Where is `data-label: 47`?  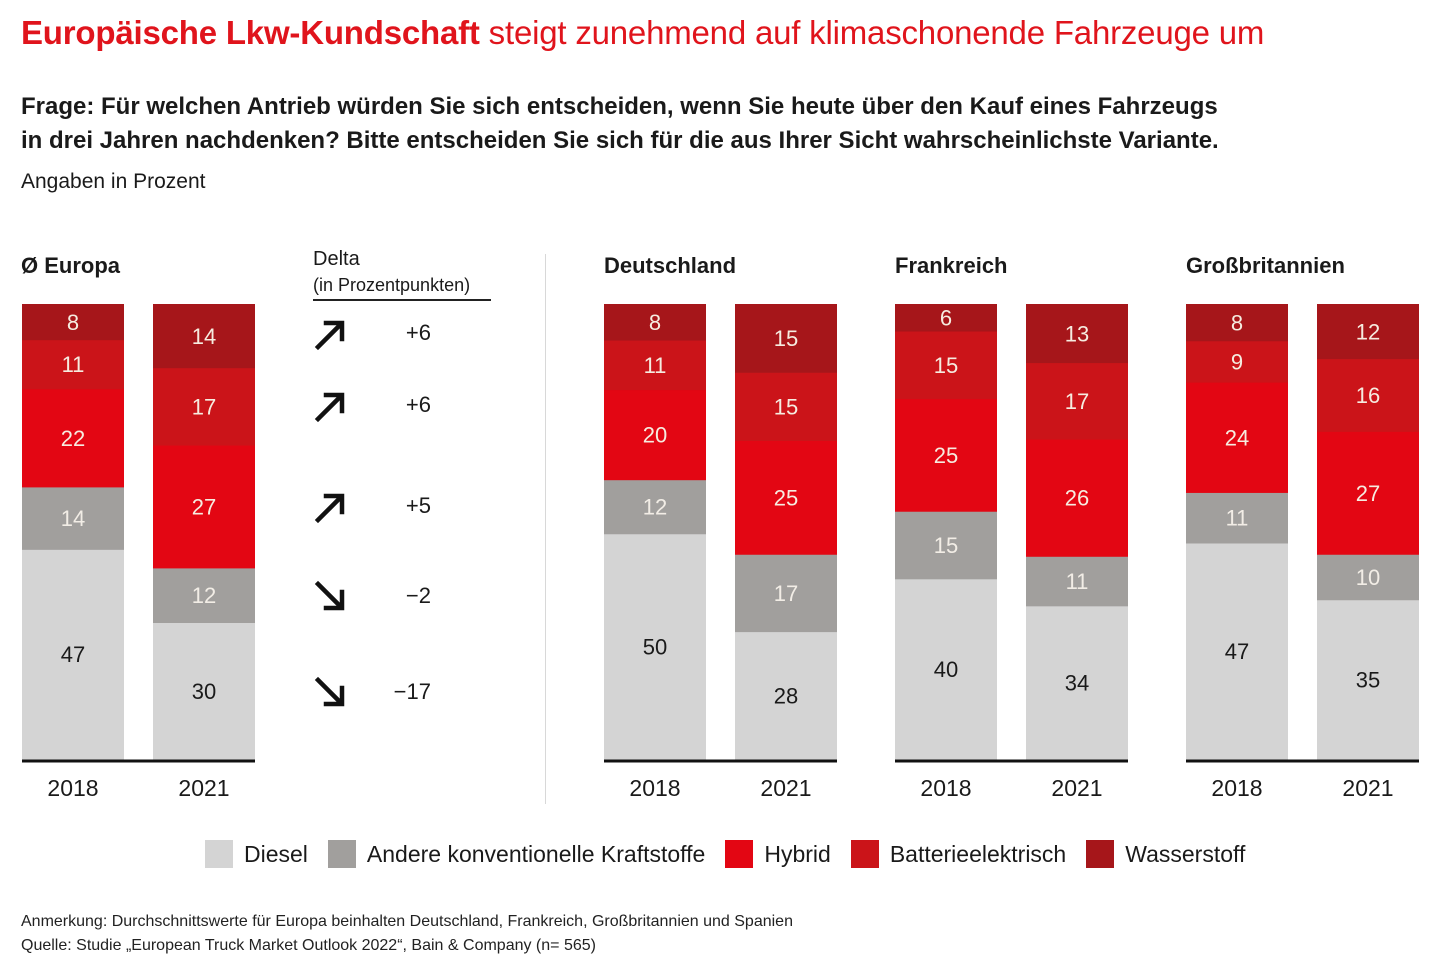
data-label: 47 is located at coordinates (73, 654).